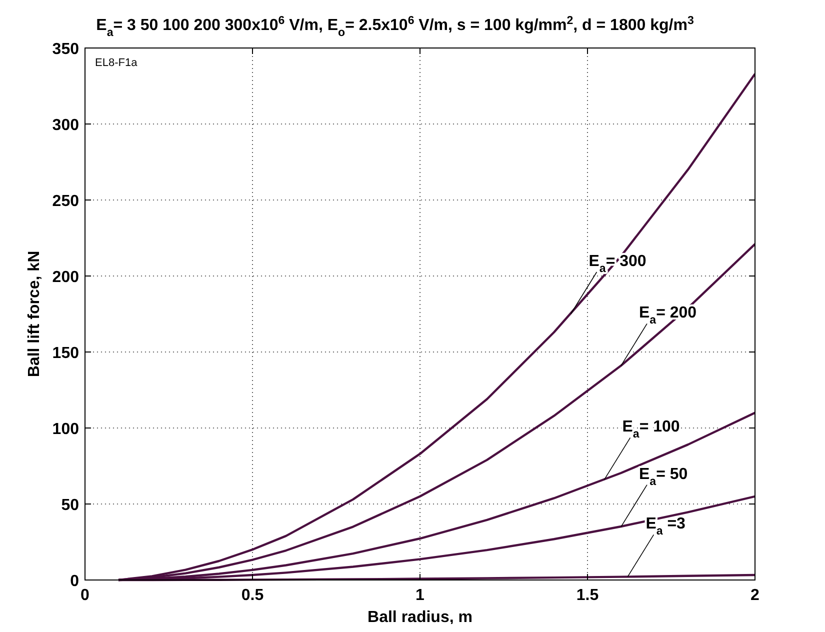 The height and width of the screenshot is (632, 825). Describe the element at coordinates (75, 581) in the screenshot. I see `y-tick-label: 0` at that location.